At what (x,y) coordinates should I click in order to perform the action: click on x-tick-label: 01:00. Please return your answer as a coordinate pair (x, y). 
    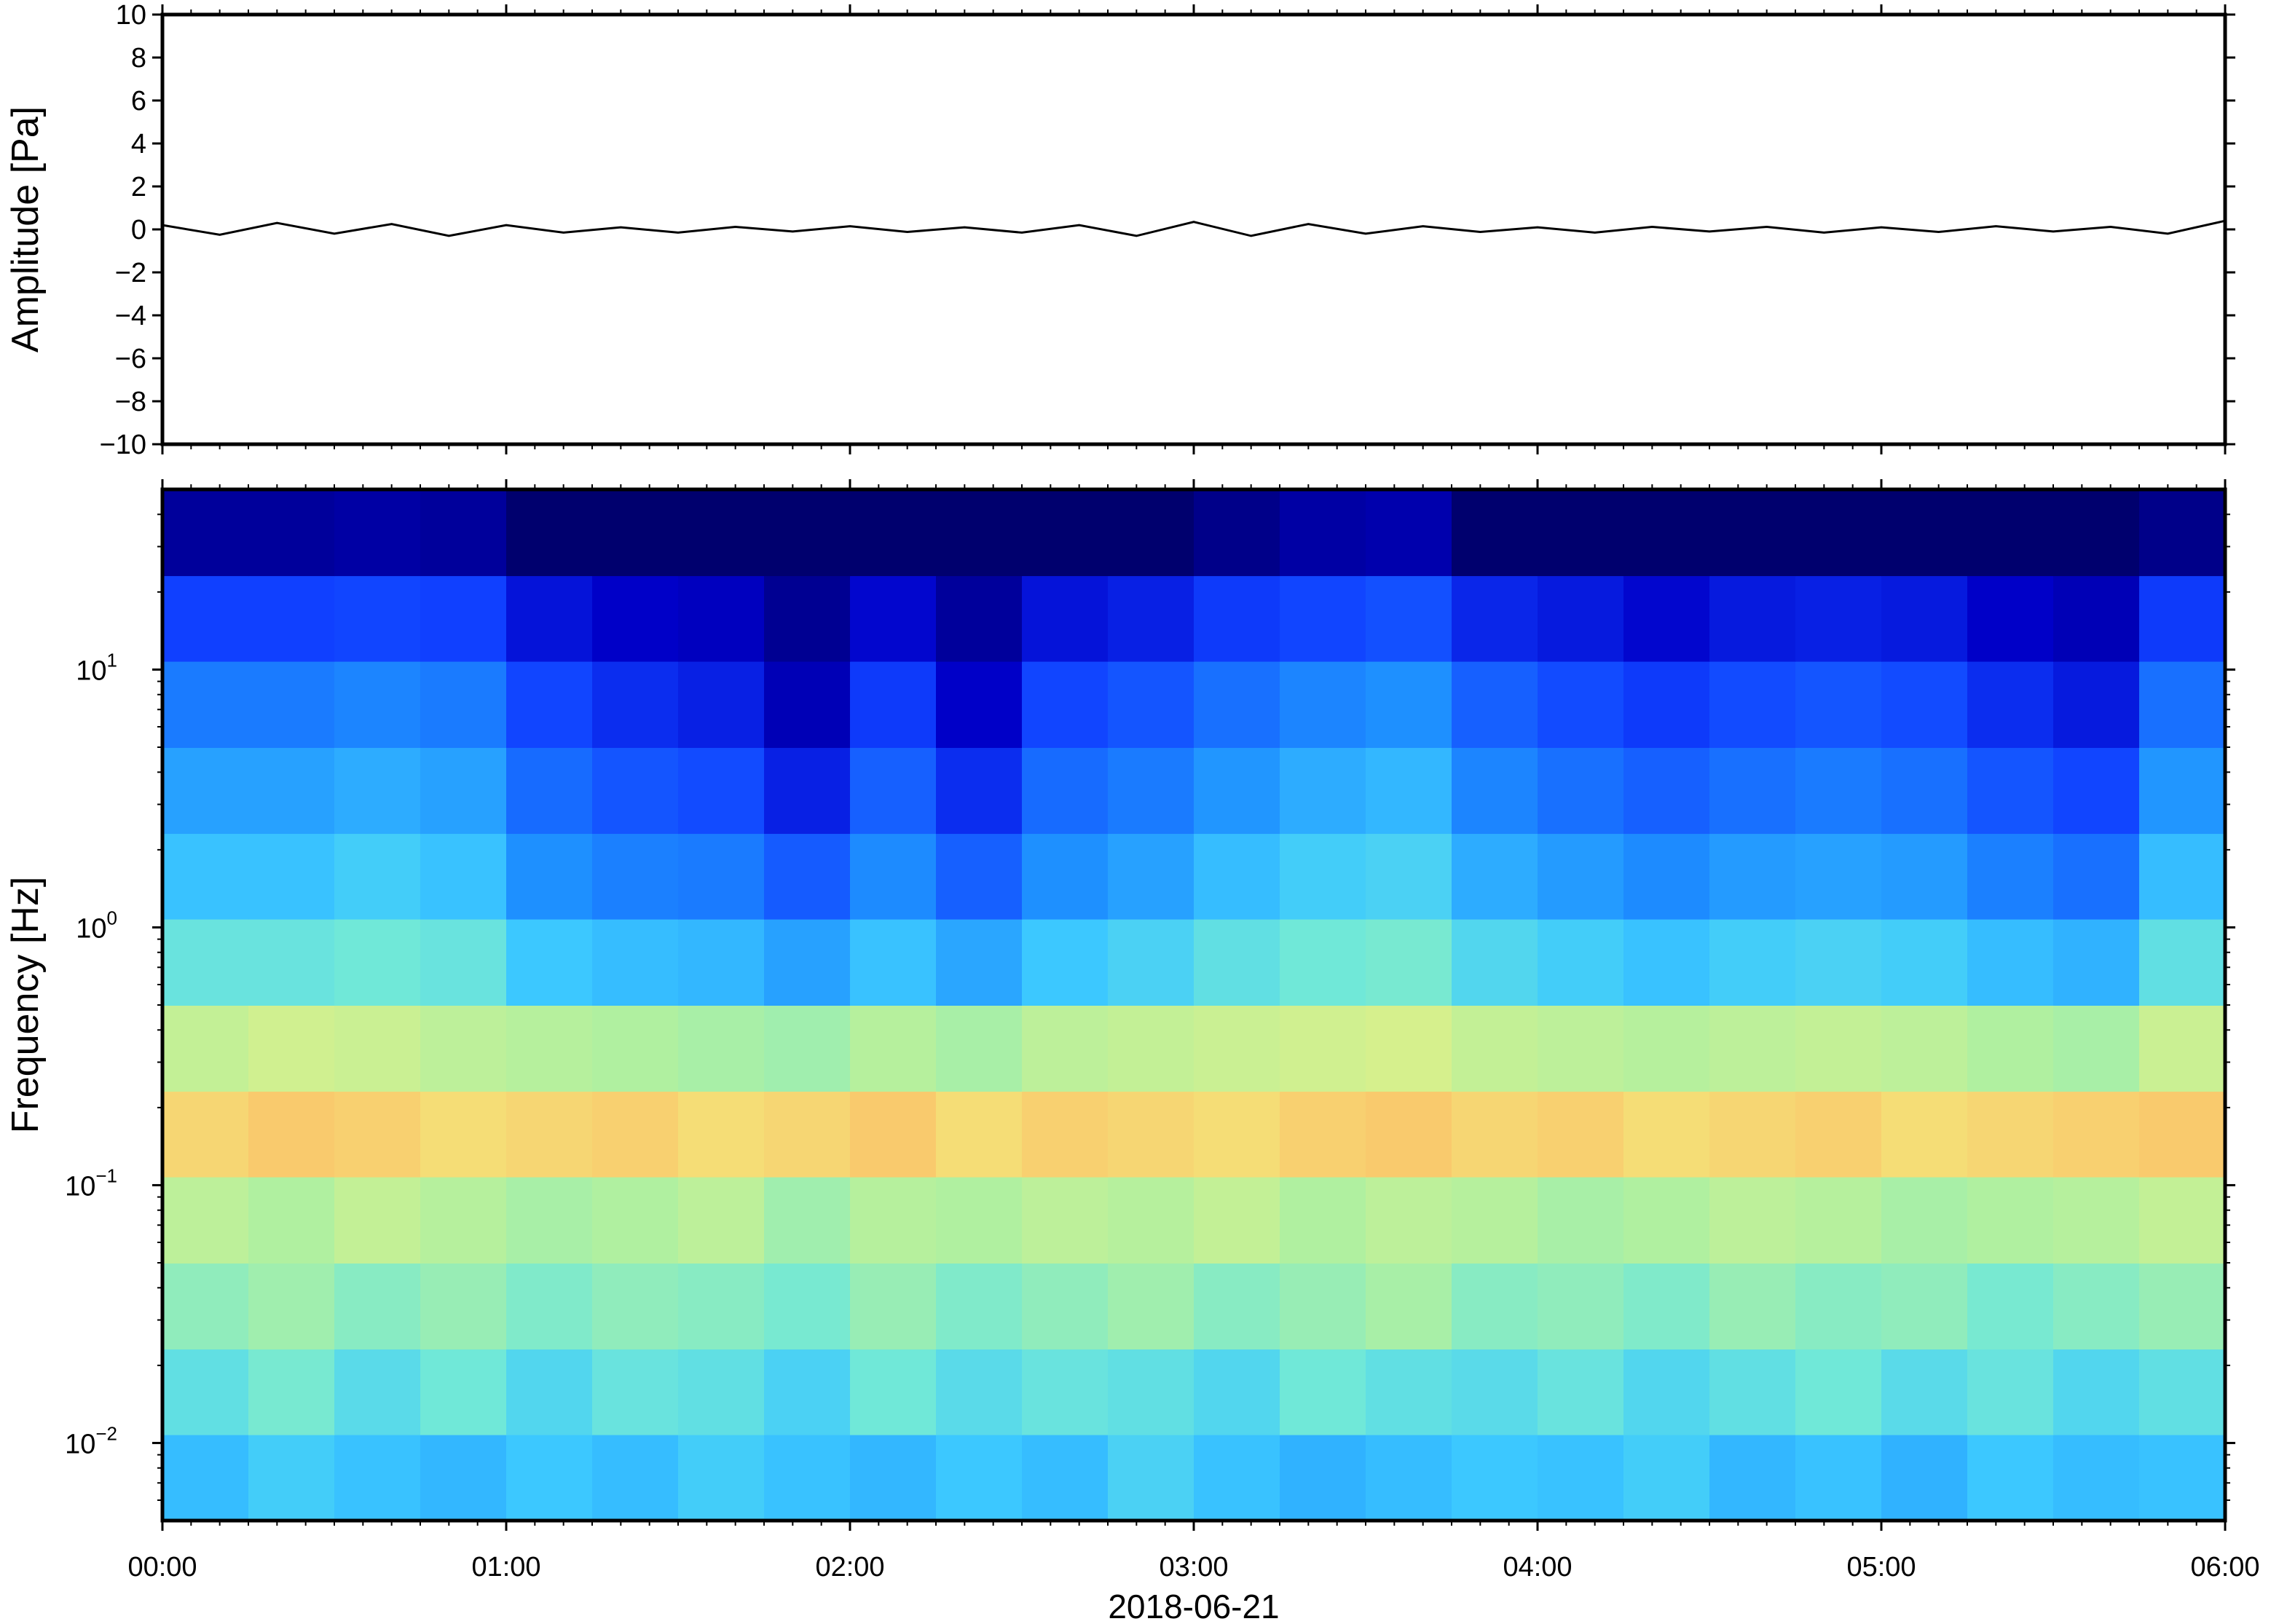
    Looking at the image, I should click on (505, 1567).